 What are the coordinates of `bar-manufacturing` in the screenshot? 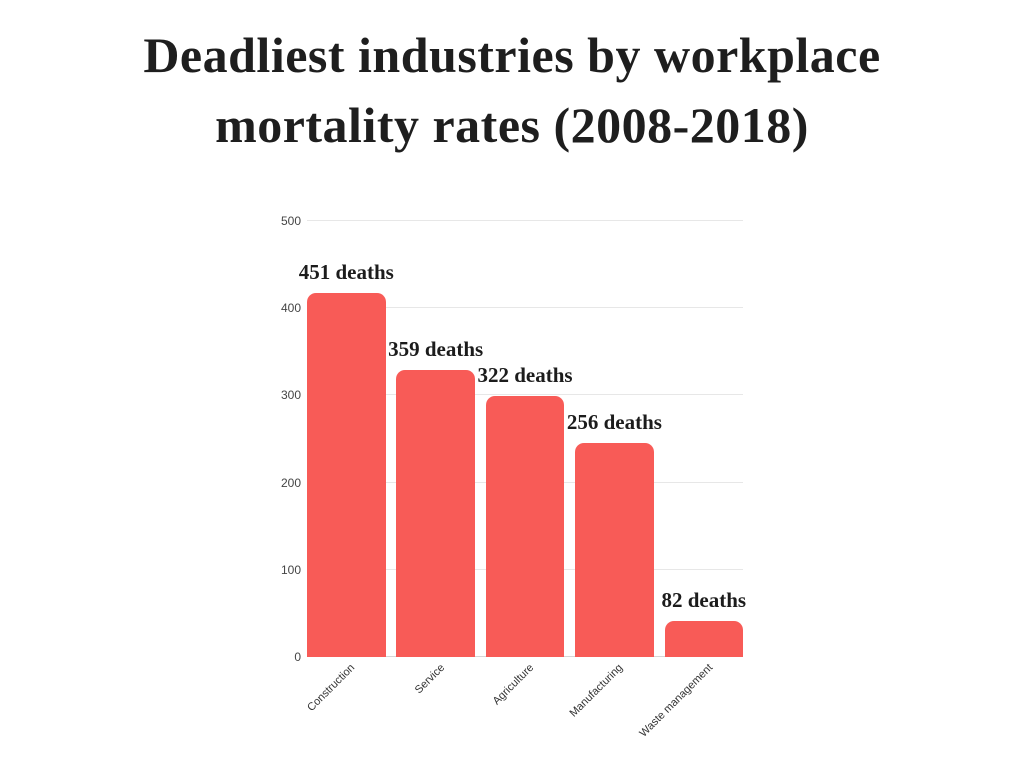 It's located at (614, 549).